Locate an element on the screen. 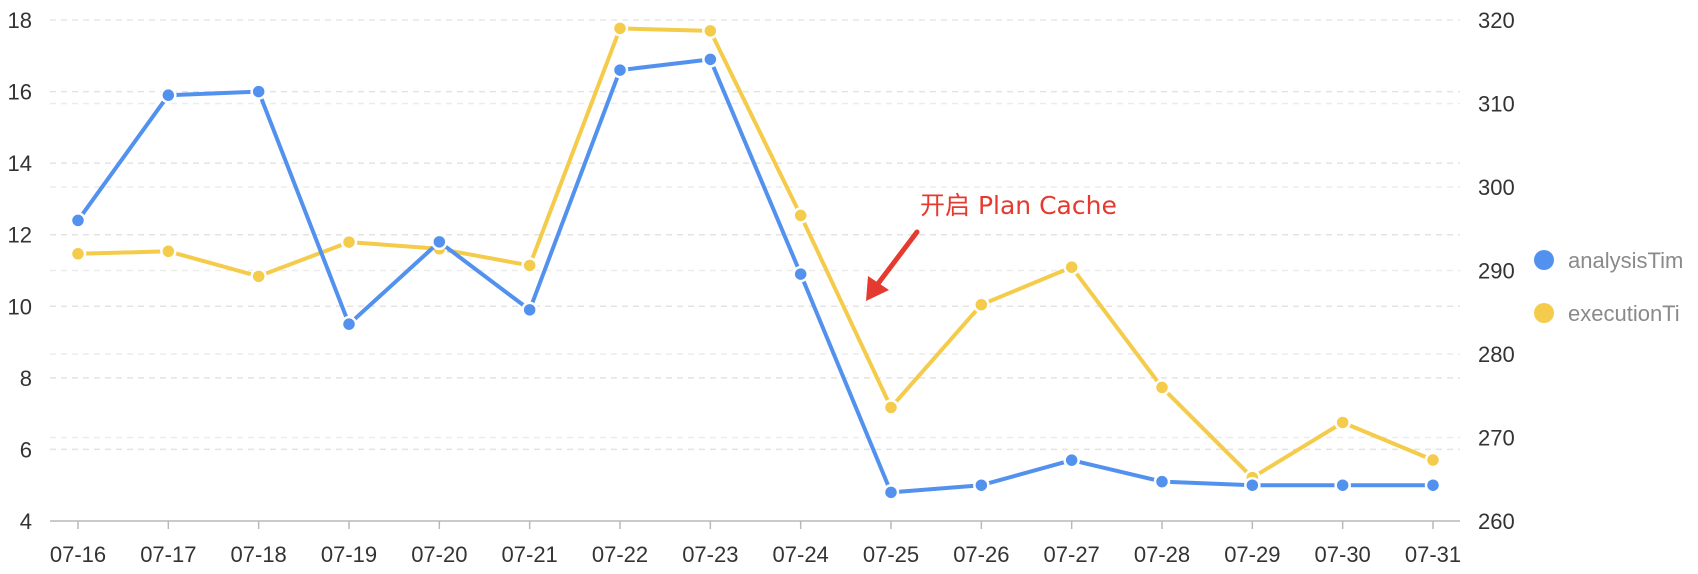  annotation-arrowhead-icon is located at coordinates (877, 288).